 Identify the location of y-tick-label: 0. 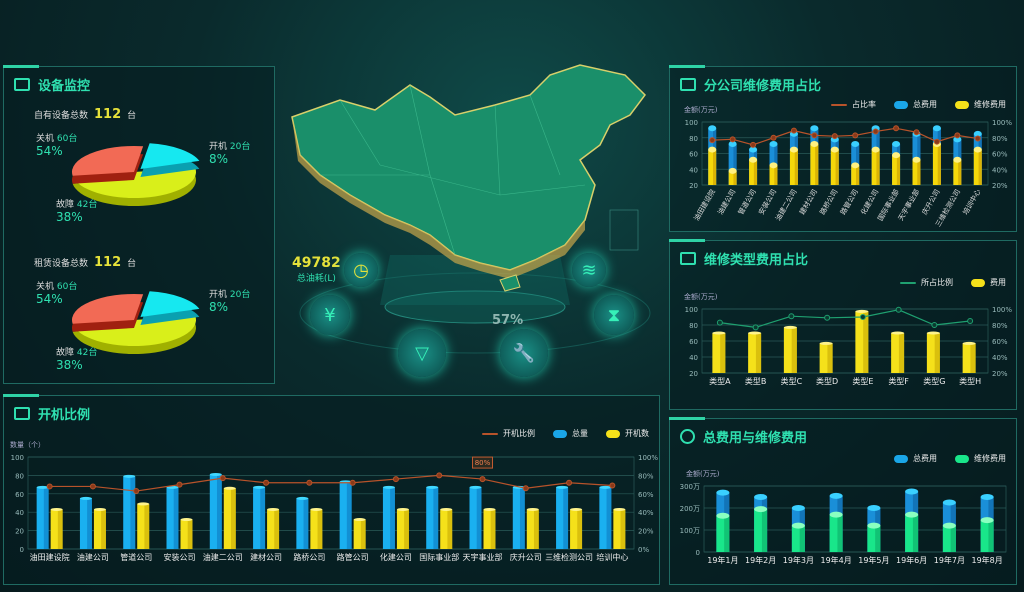
(22, 550).